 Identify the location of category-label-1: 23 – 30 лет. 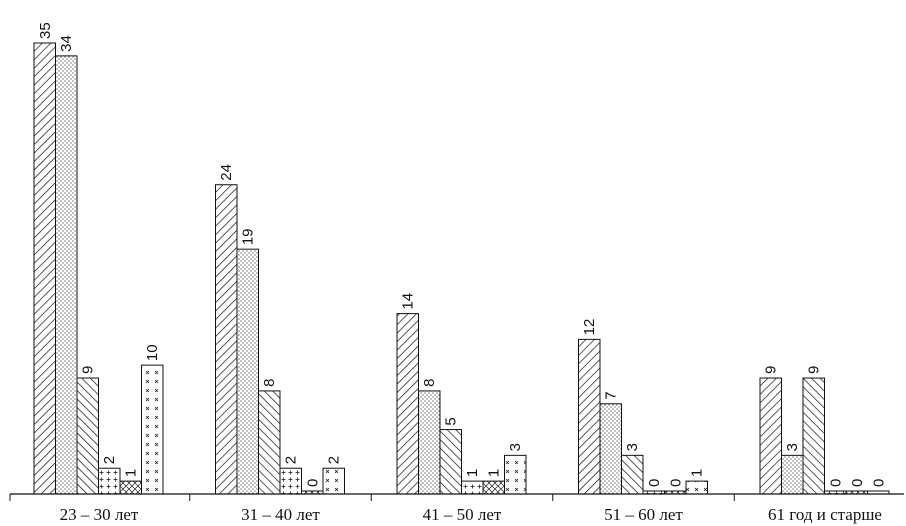
(99, 514).